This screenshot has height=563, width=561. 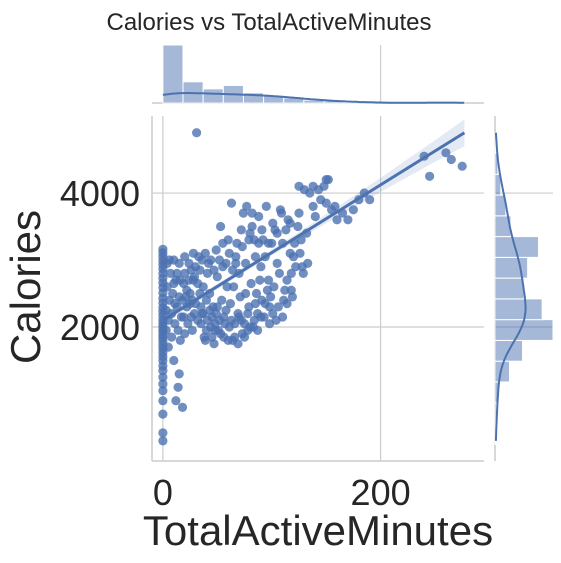 I want to click on chart-title: Calories vs TotalActiveMinutes, so click(x=268, y=22).